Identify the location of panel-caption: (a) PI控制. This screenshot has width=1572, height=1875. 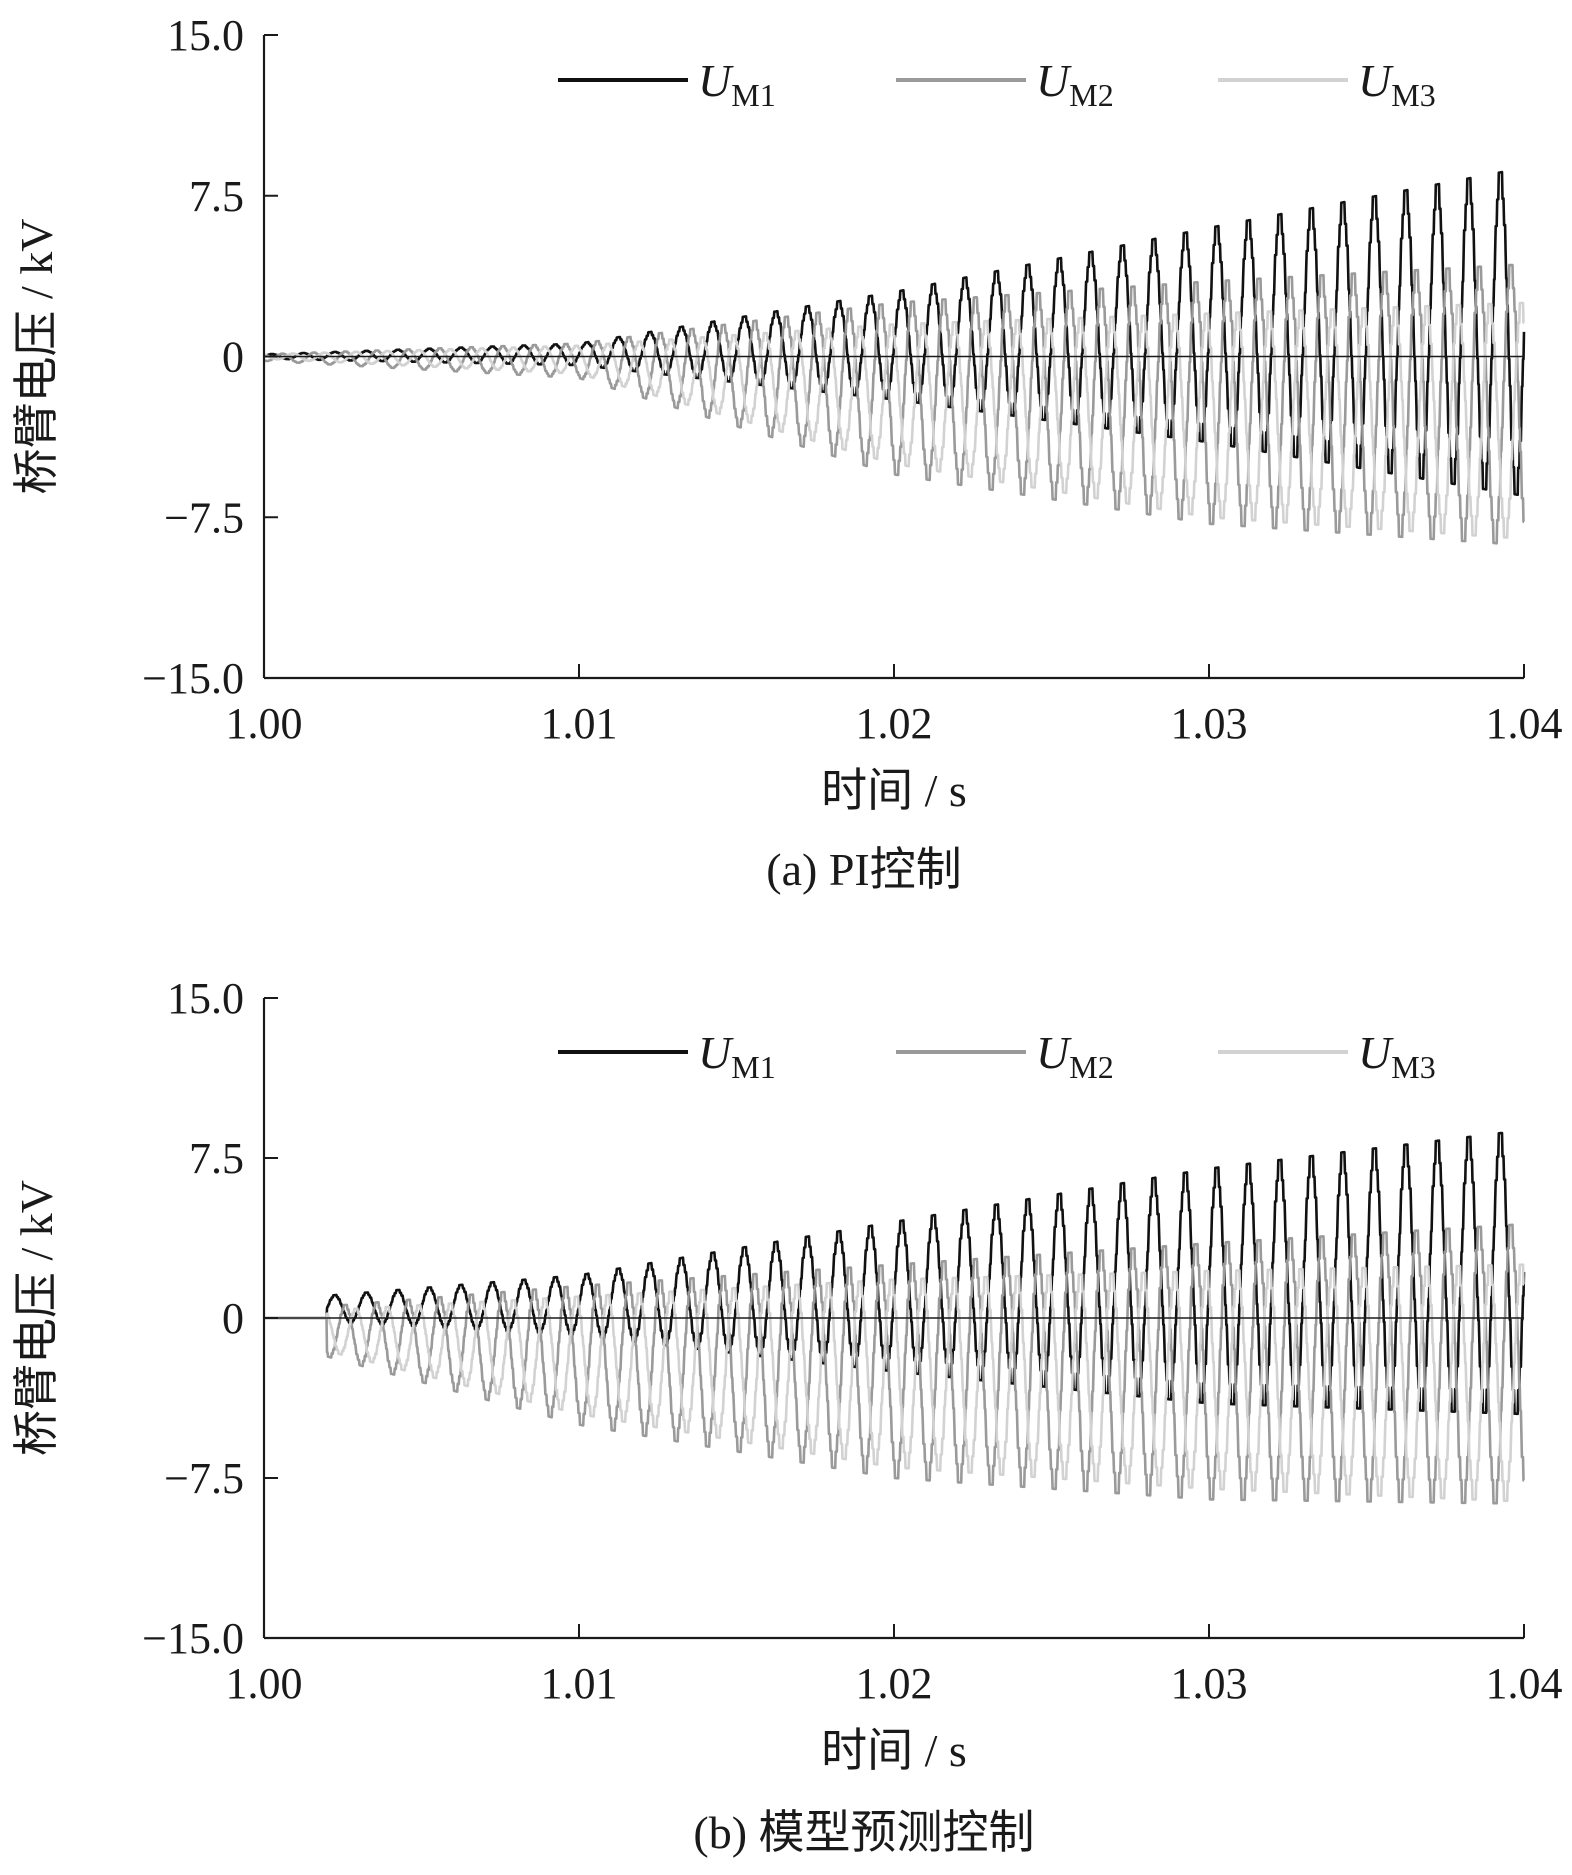
(863, 869).